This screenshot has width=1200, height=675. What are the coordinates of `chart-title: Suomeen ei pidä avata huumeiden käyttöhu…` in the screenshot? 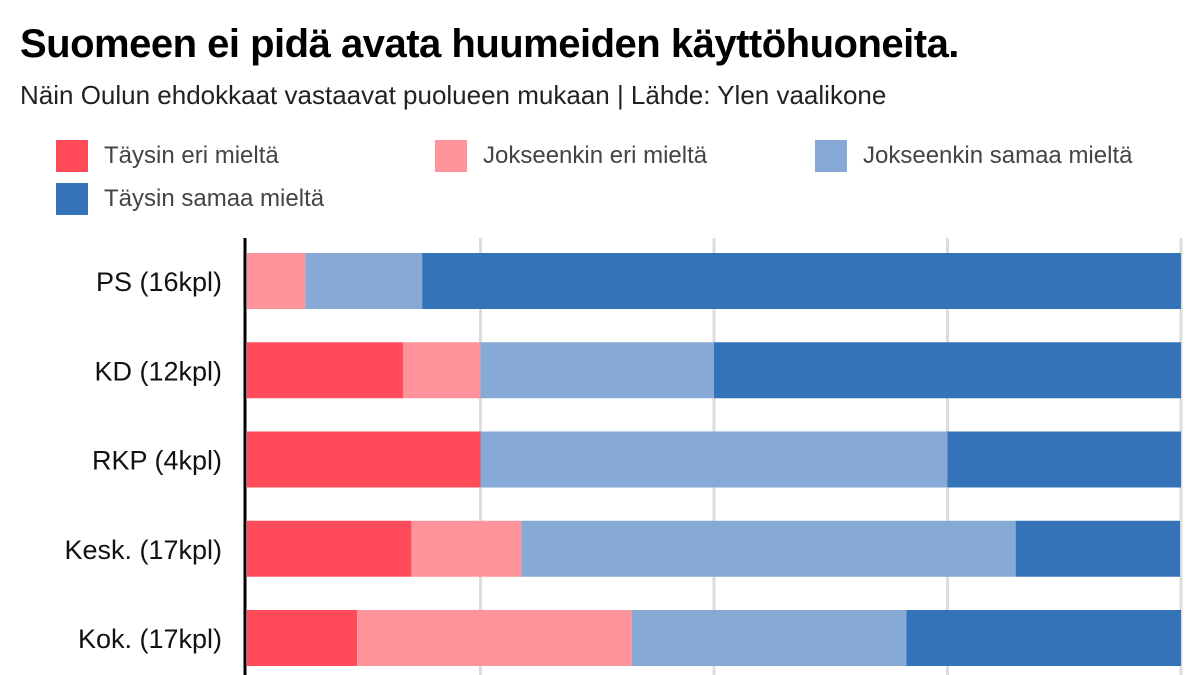 It's located at (489, 44).